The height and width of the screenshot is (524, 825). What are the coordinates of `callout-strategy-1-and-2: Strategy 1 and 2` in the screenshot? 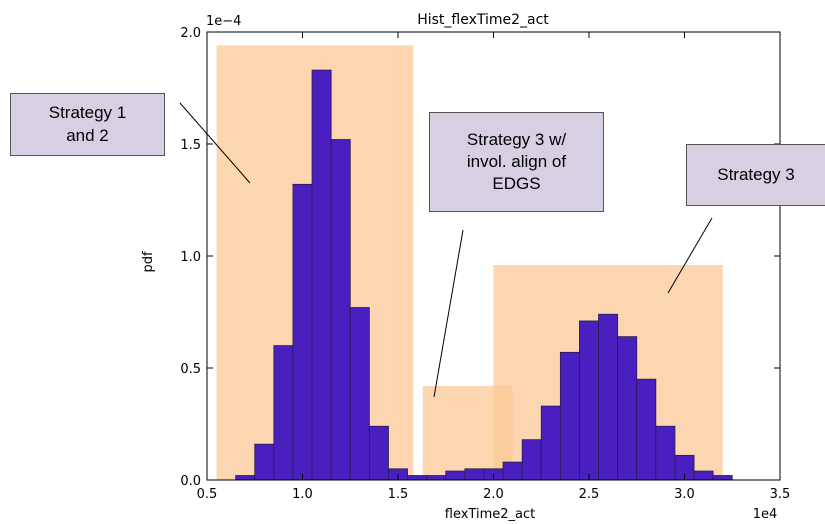 It's located at (87, 124).